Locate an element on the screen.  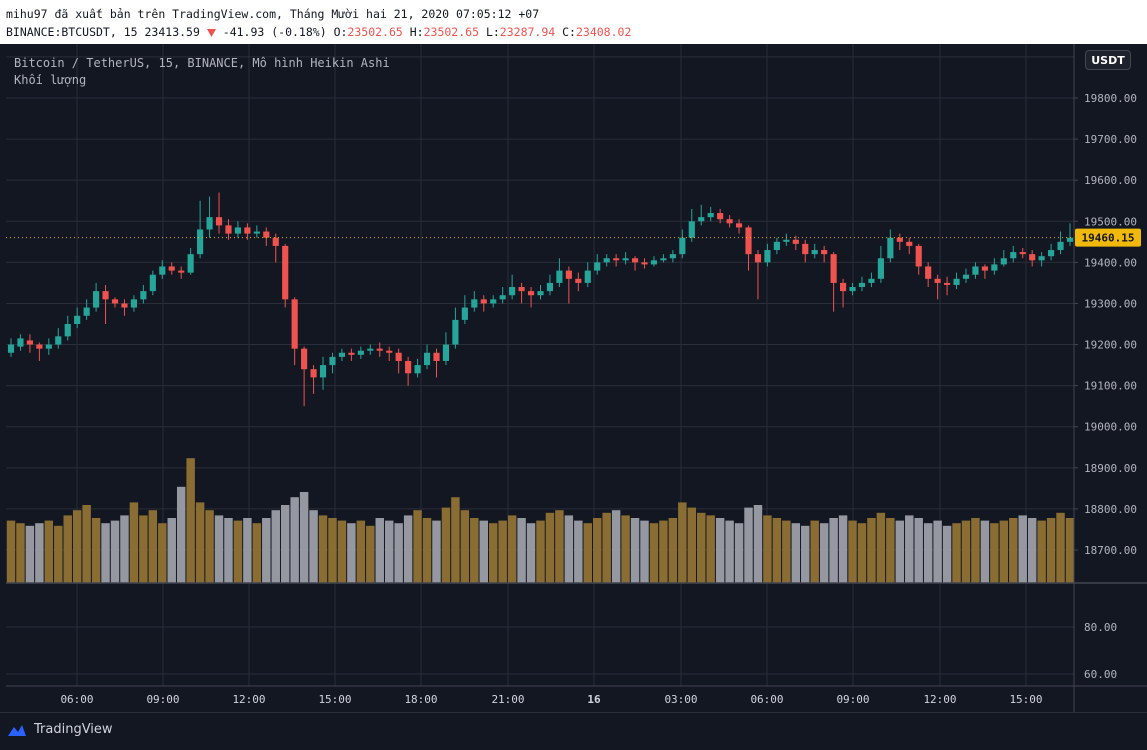
tradingview-cloud-icon is located at coordinates (17, 730).